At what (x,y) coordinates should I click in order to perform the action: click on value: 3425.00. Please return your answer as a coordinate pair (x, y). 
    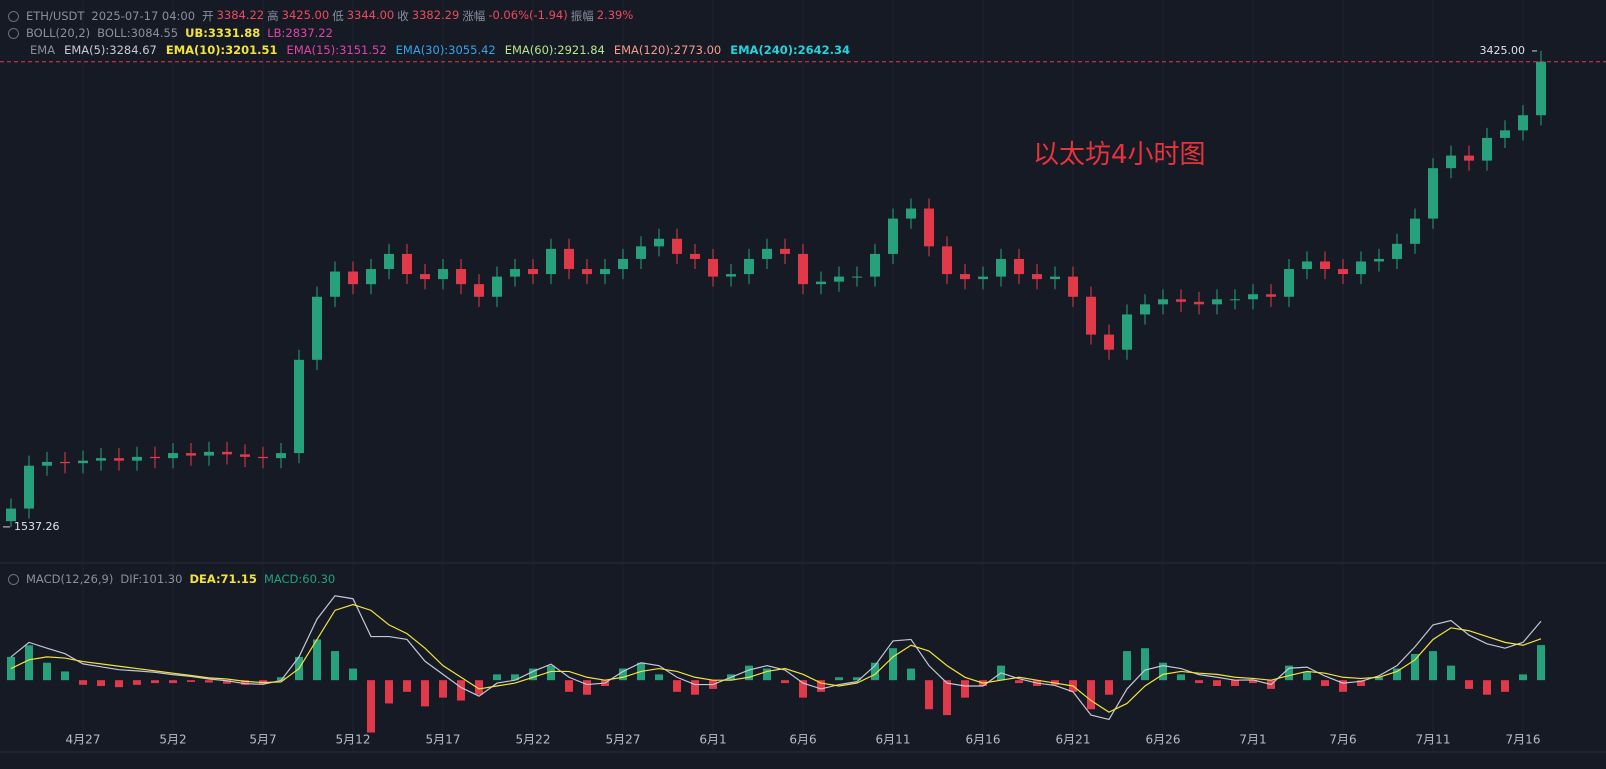
    Looking at the image, I should click on (305, 15).